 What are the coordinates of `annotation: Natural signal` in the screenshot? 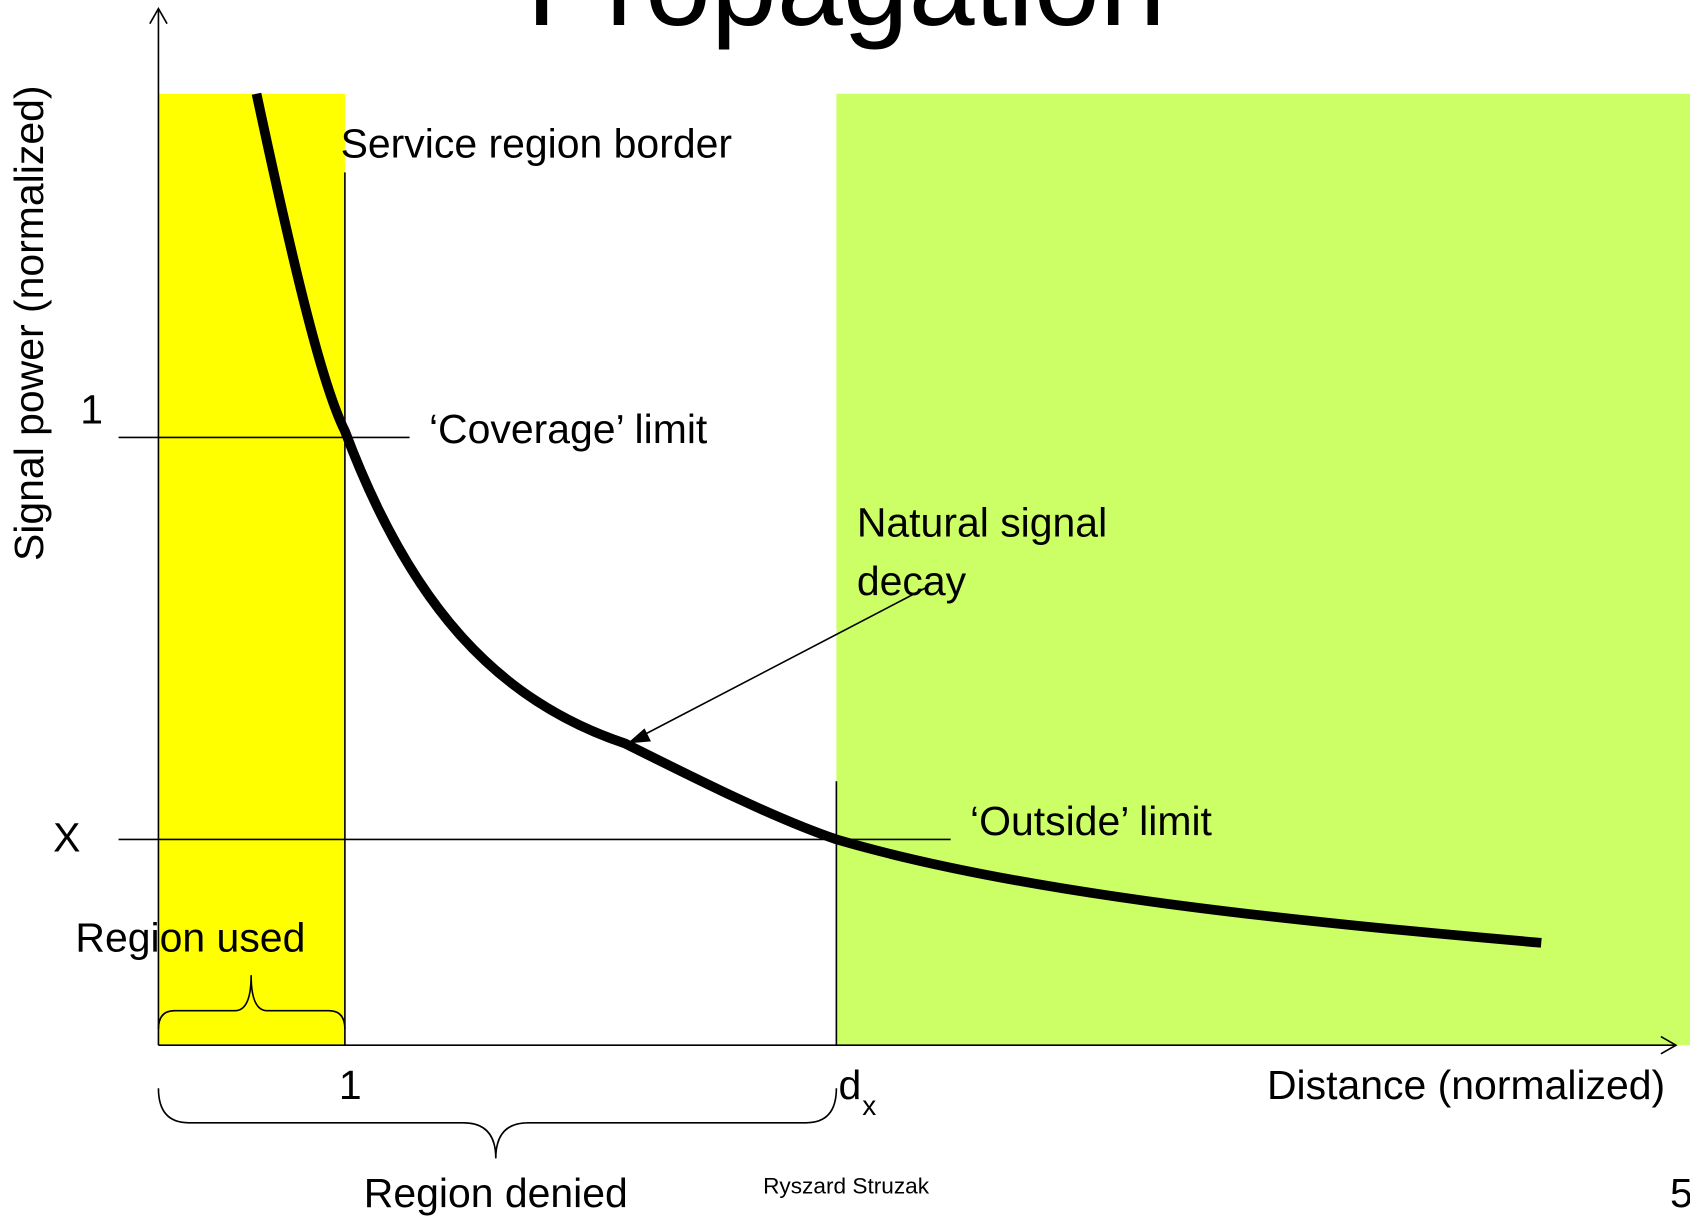 It's located at (982, 523).